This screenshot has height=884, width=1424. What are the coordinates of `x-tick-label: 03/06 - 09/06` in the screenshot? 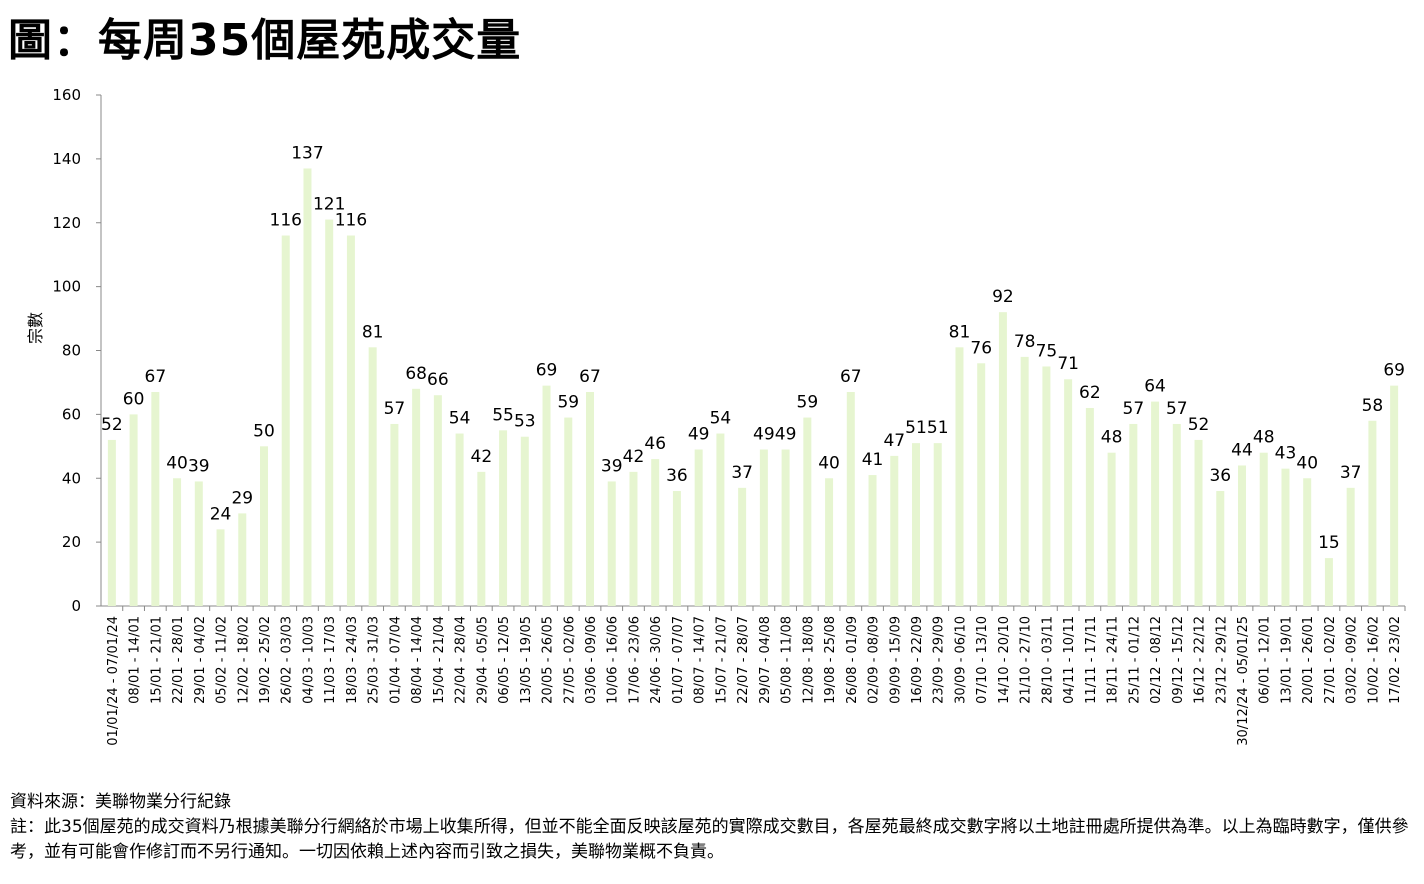 It's located at (591, 660).